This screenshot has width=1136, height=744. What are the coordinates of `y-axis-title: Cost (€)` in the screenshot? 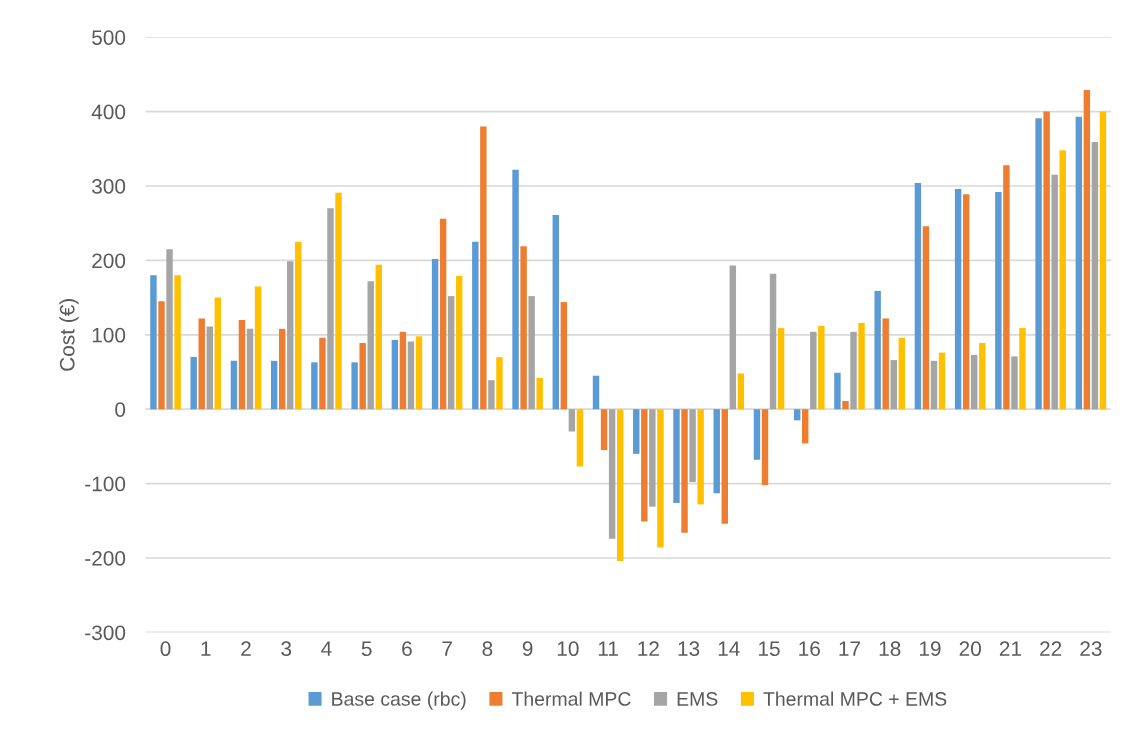 It's located at (69, 335).